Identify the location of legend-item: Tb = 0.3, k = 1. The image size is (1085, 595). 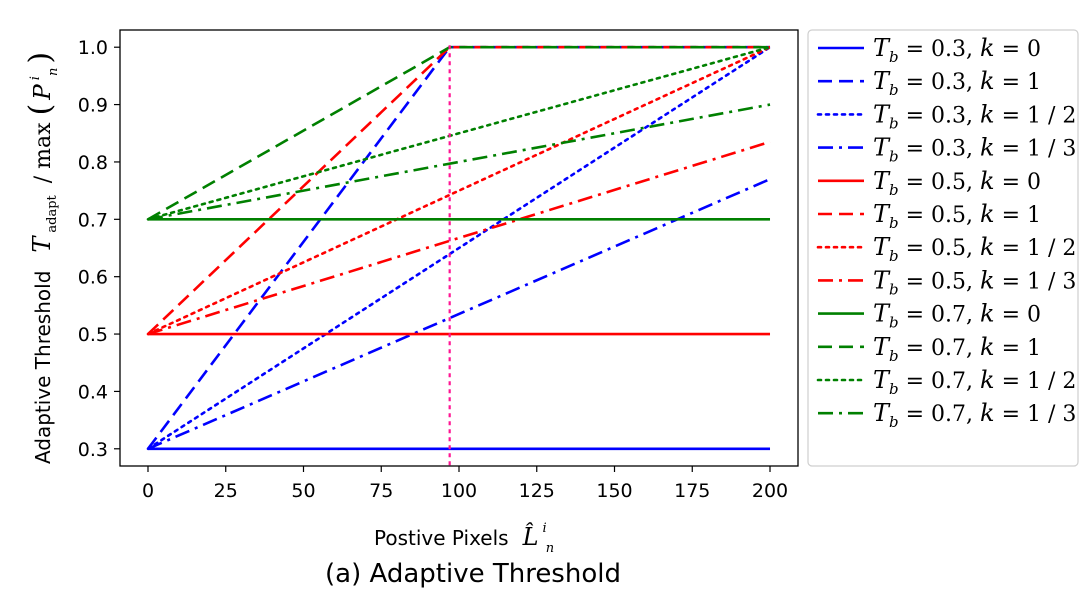
(929, 83).